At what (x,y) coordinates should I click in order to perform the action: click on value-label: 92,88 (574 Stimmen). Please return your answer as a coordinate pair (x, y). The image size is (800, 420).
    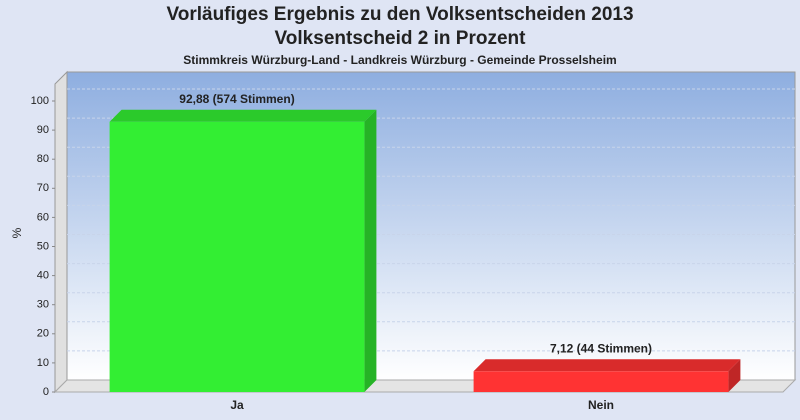
    Looking at the image, I should click on (236, 99).